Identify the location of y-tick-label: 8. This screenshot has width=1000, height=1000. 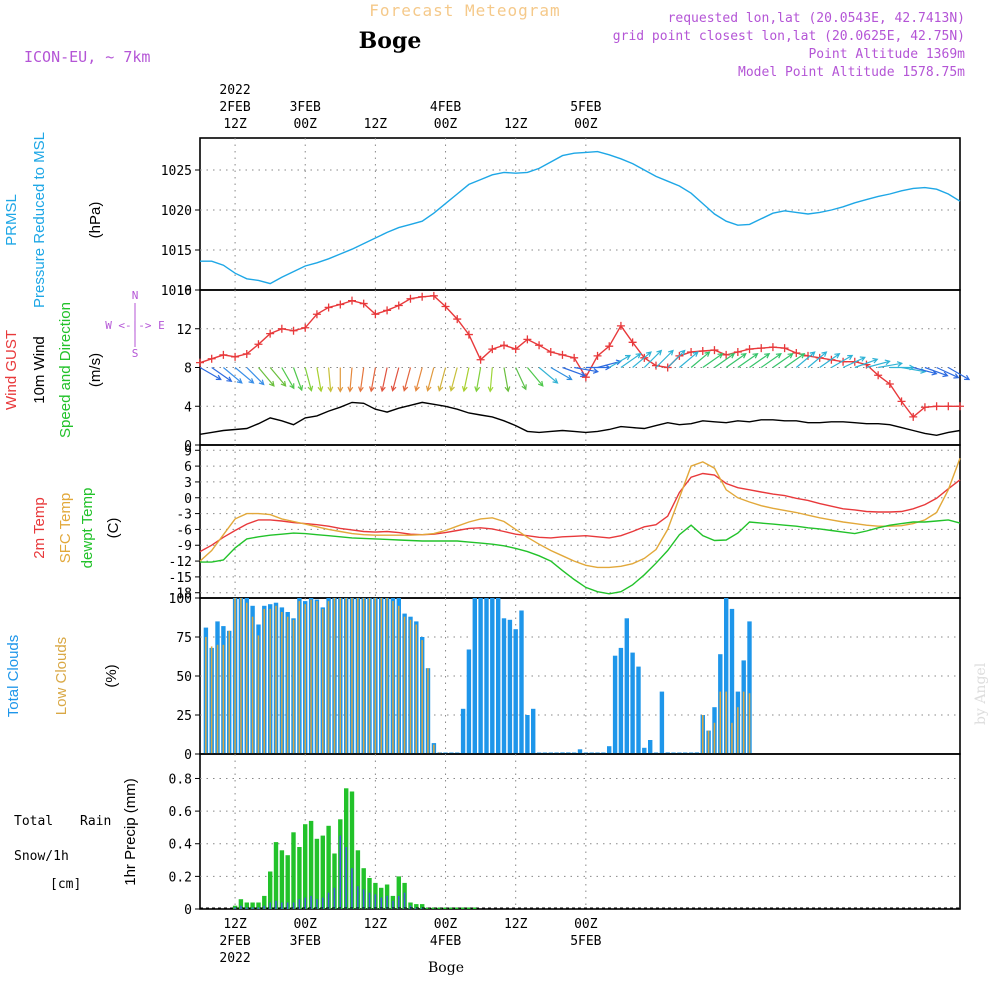
(188, 369).